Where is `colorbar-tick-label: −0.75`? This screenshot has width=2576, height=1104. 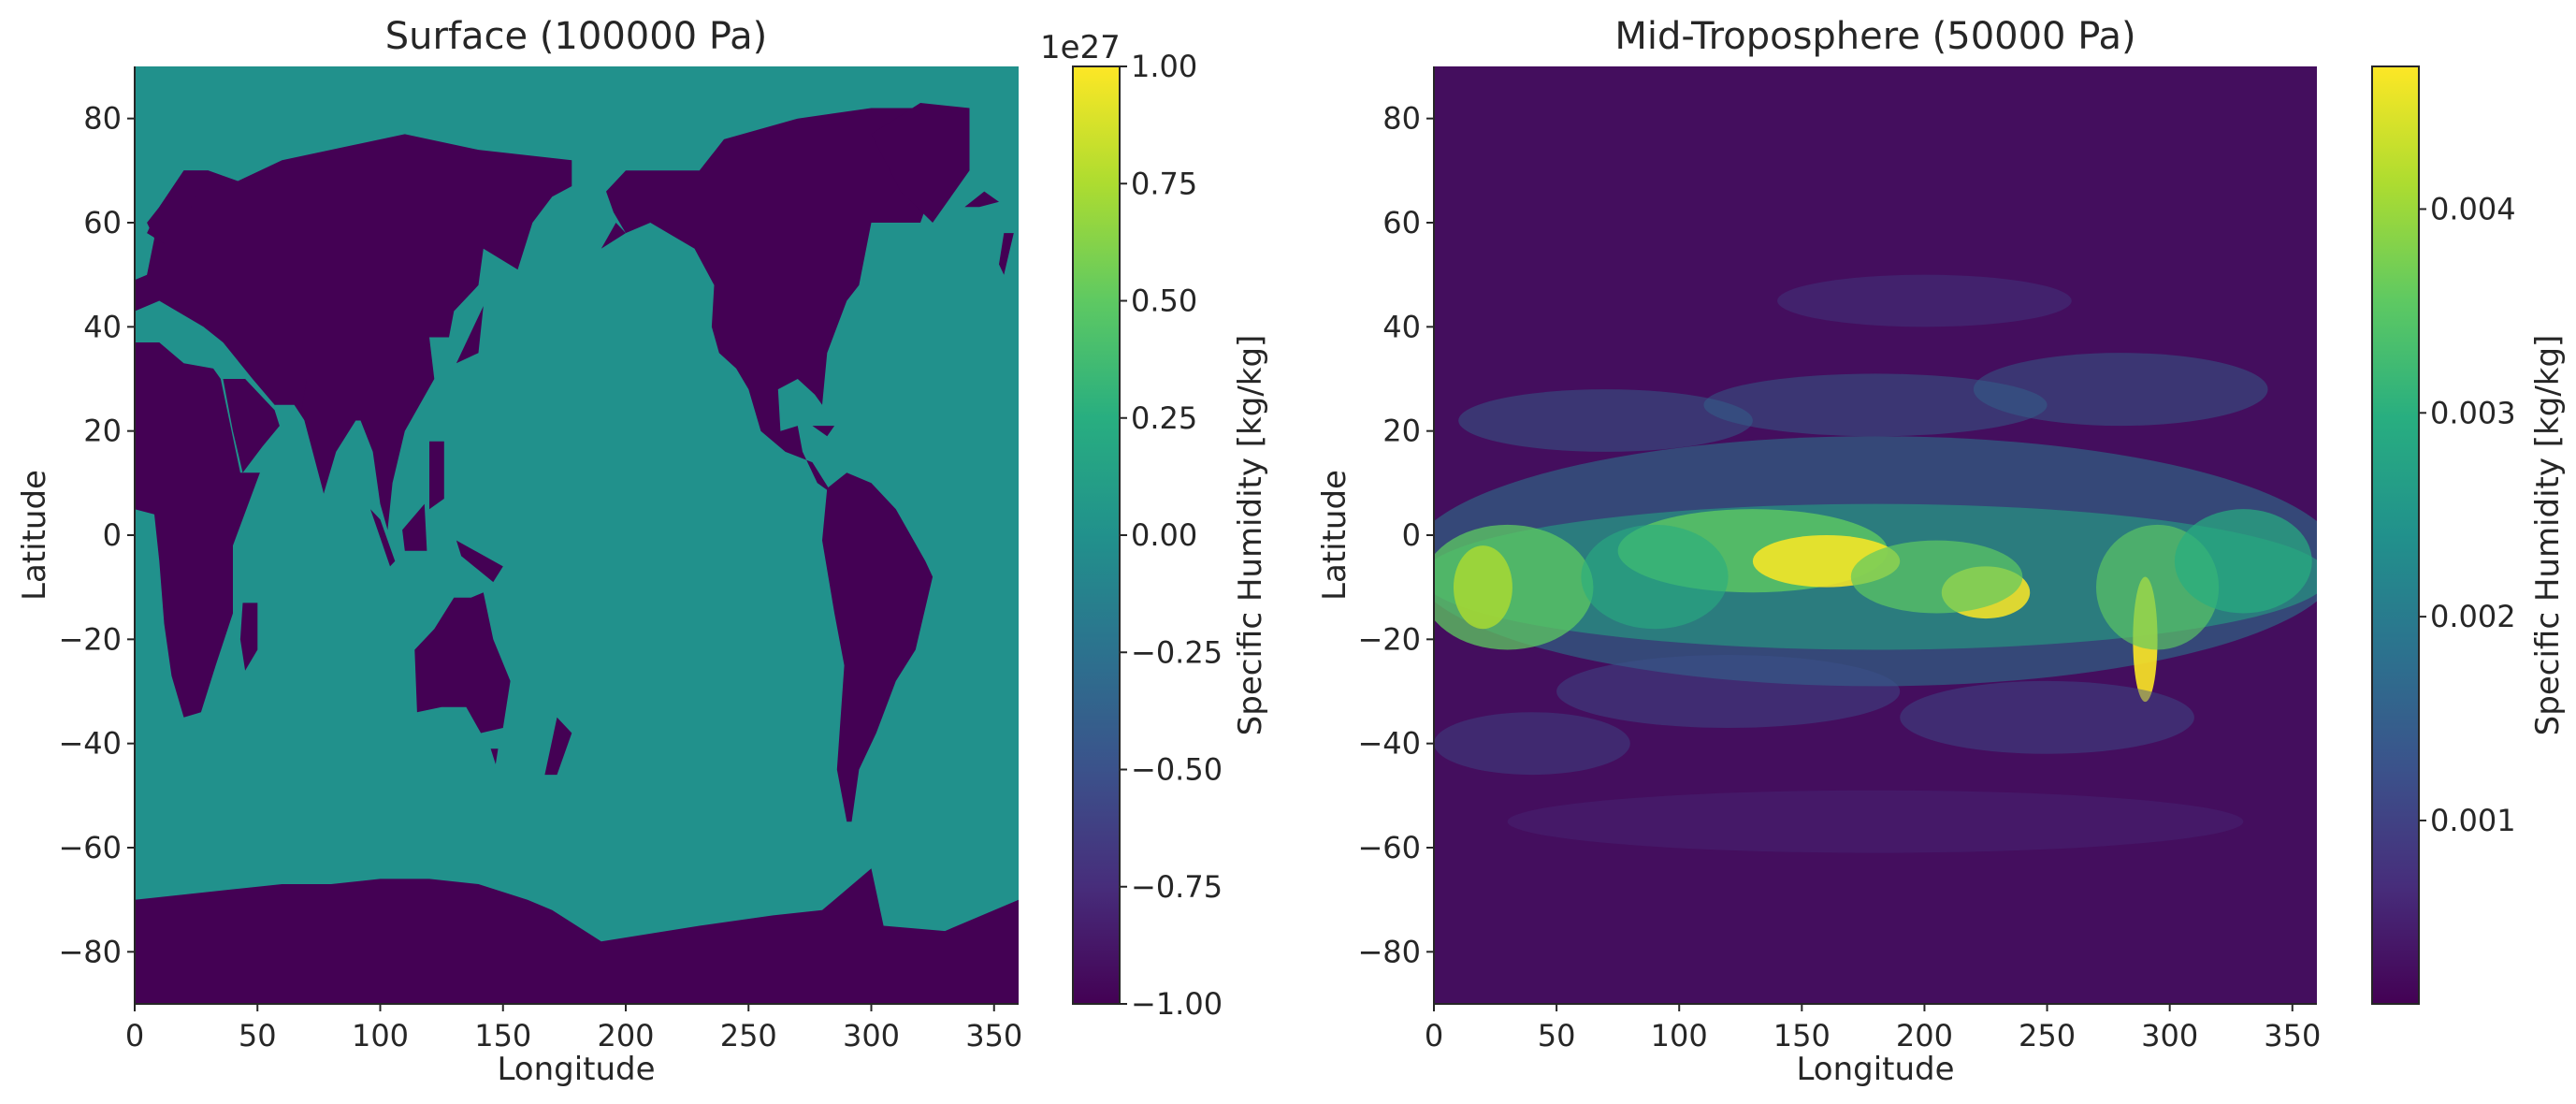 colorbar-tick-label: −0.75 is located at coordinates (1177, 887).